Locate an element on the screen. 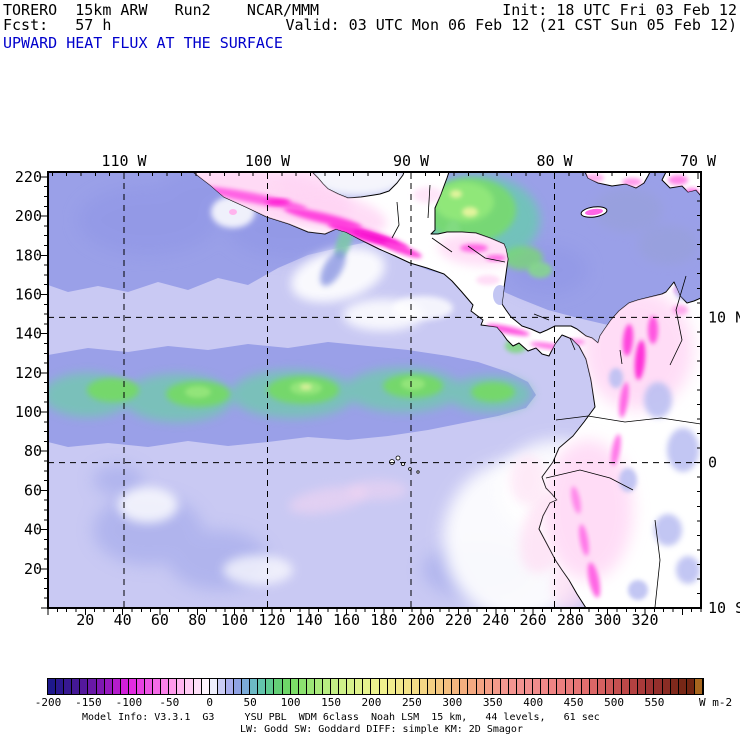 This screenshot has width=740, height=740. x-axis-tick-label: 140 is located at coordinates (309, 620).